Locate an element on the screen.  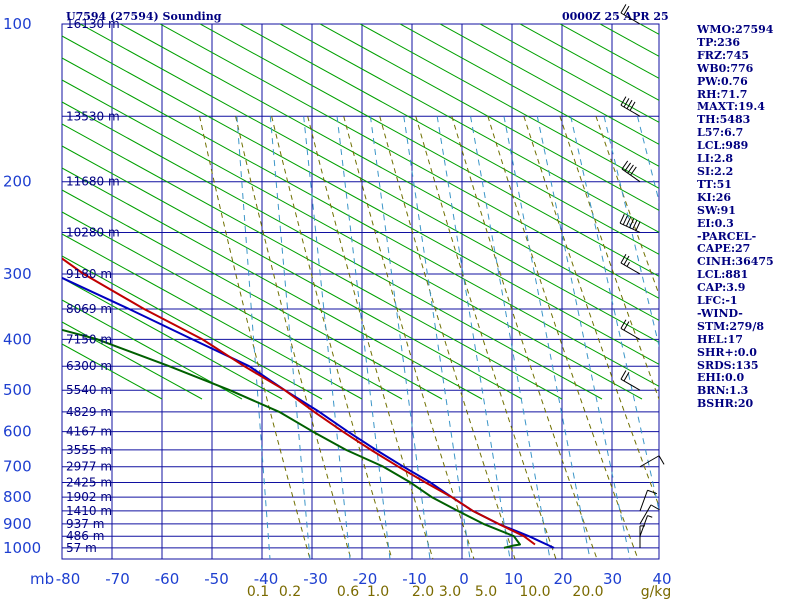
index-item: SI:2.2 is located at coordinates (715, 171).